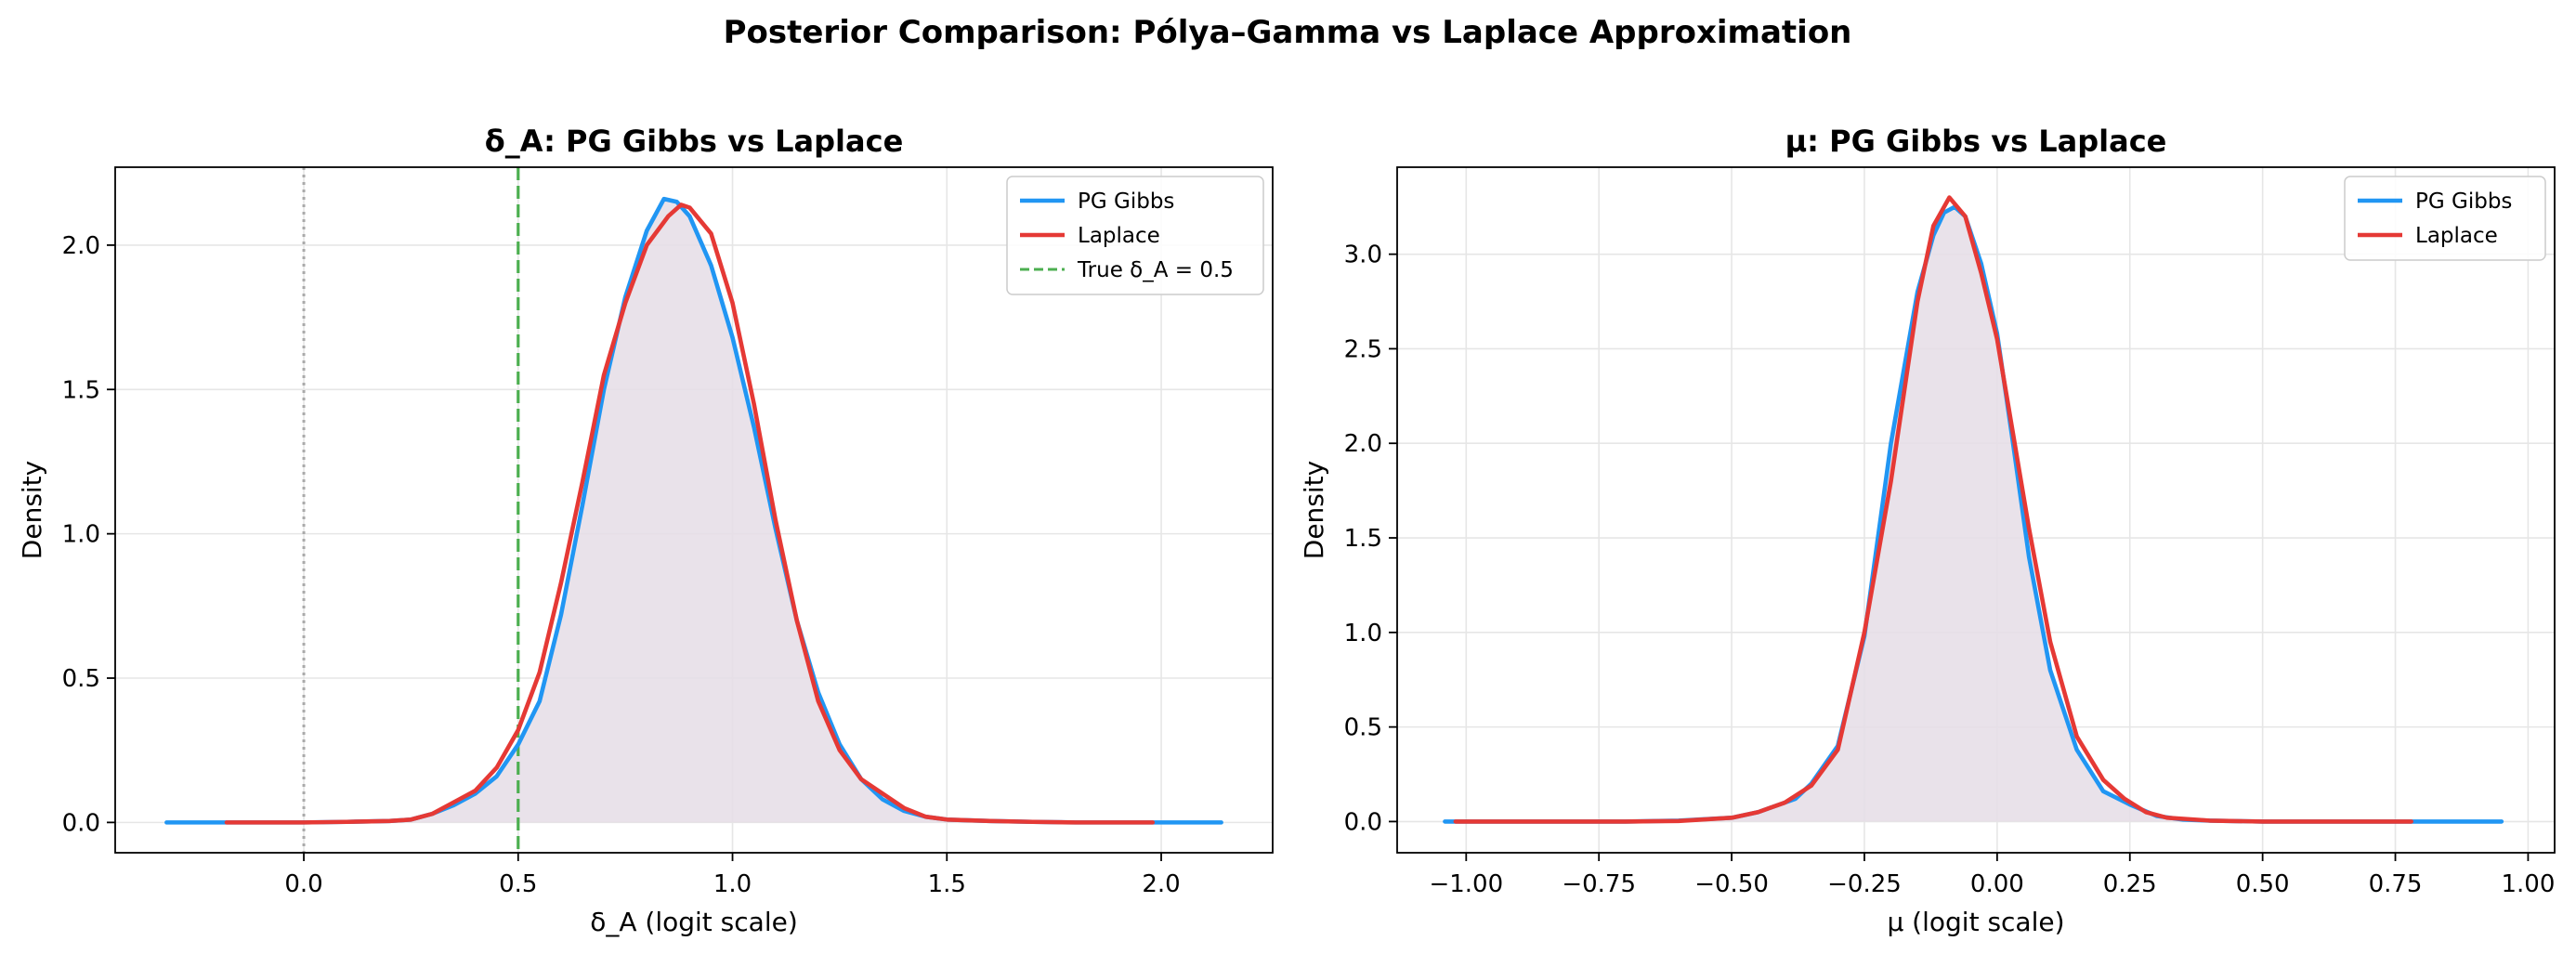 The image size is (2576, 954). Describe the element at coordinates (1731, 884) in the screenshot. I see `x-tick-label: −0.50` at that location.